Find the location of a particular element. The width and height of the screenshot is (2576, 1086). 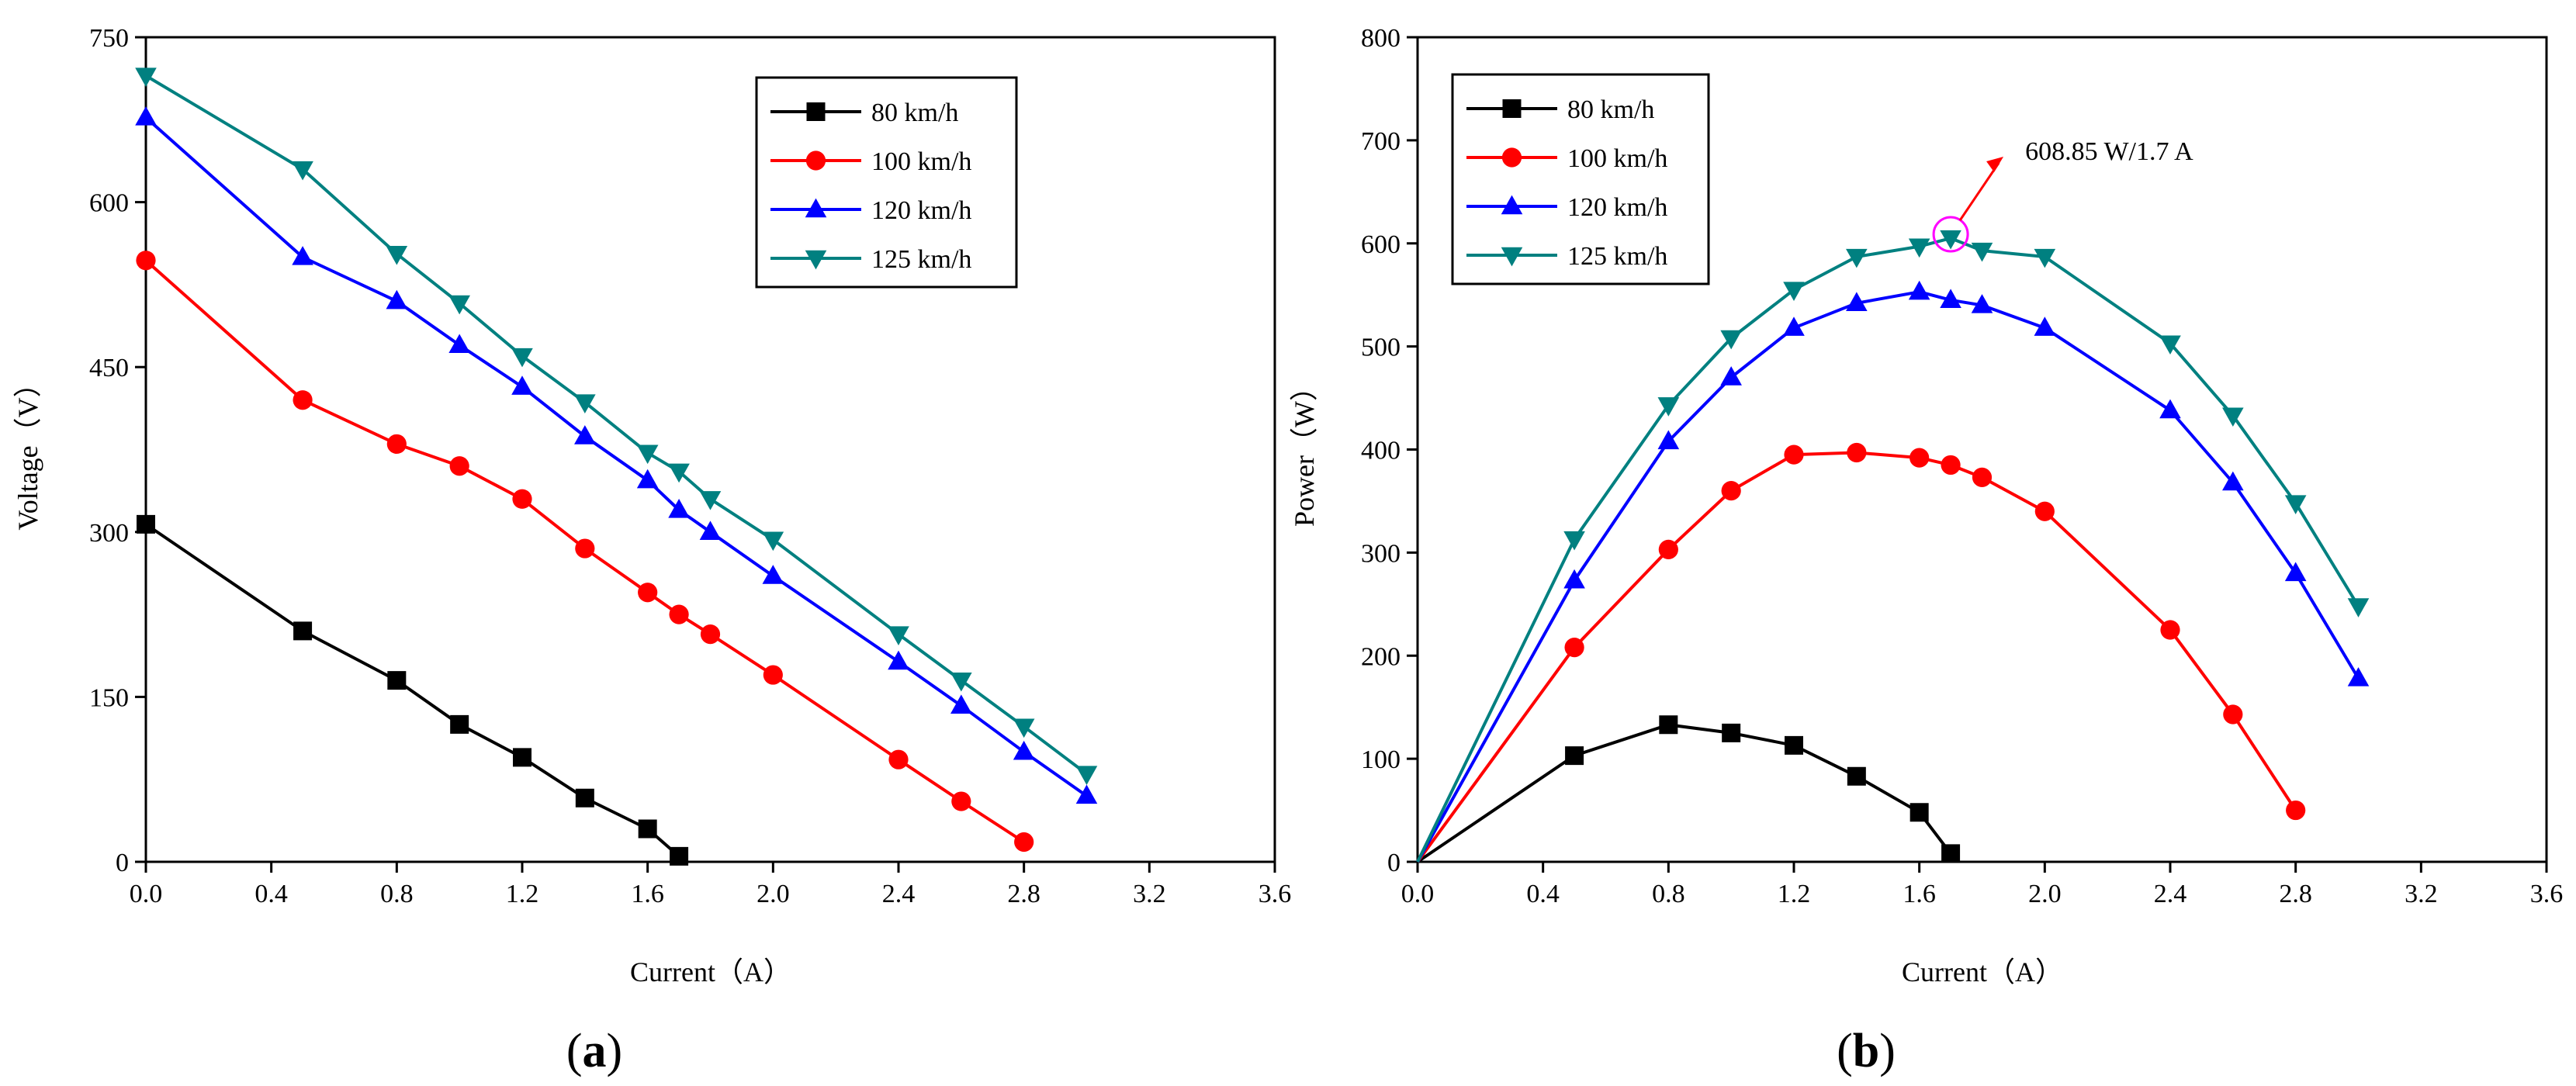

y-tick-label: 300 is located at coordinates (109, 533).